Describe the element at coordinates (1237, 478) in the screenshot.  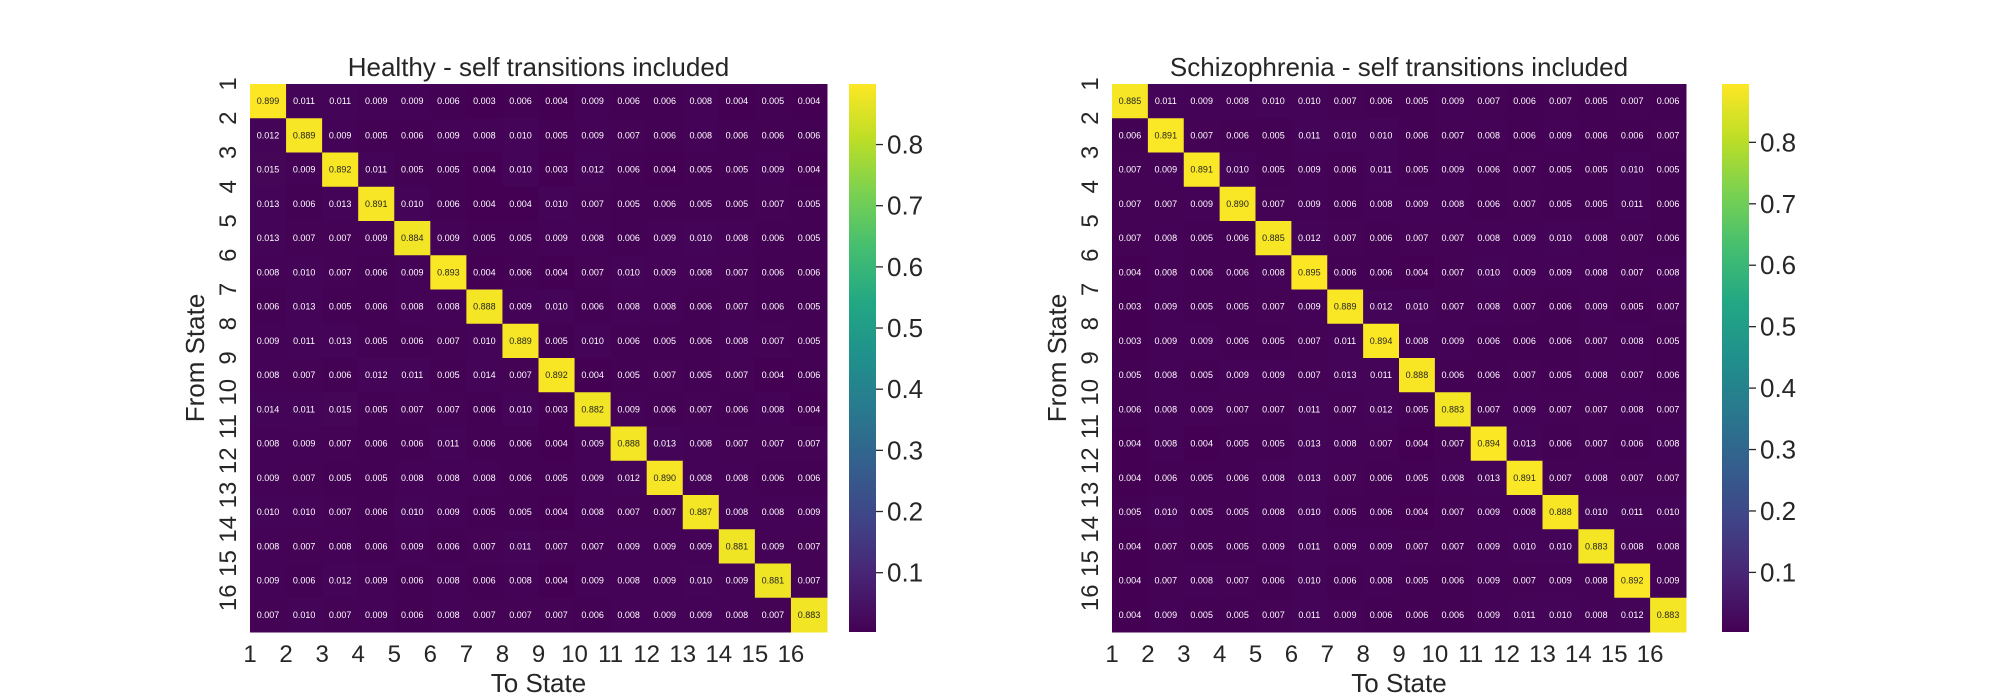
I see `schizophrenia-cell-r12-c4` at that location.